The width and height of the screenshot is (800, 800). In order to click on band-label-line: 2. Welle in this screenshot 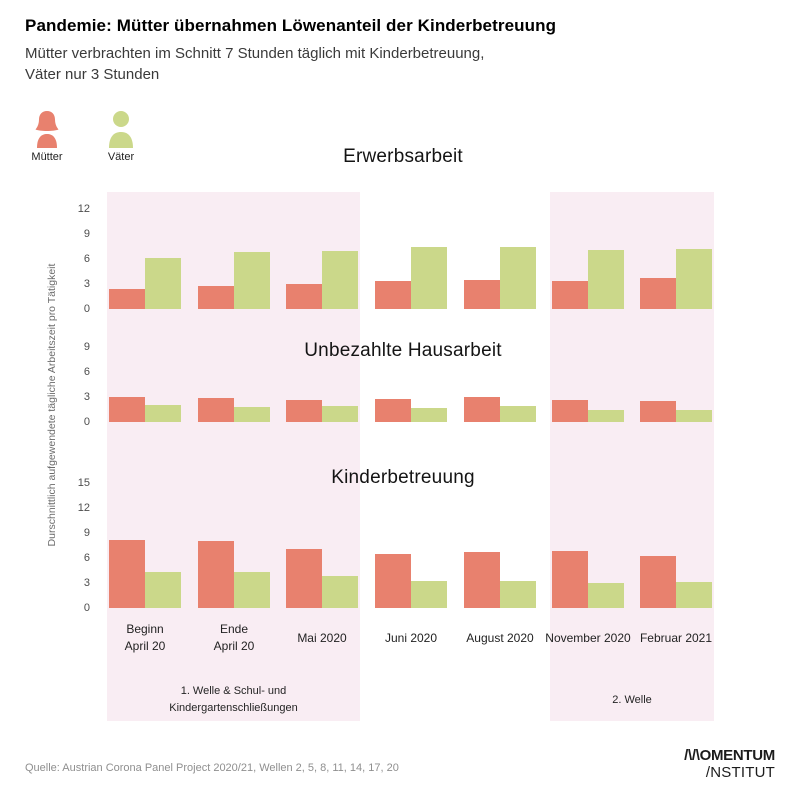, I will do `click(632, 699)`.